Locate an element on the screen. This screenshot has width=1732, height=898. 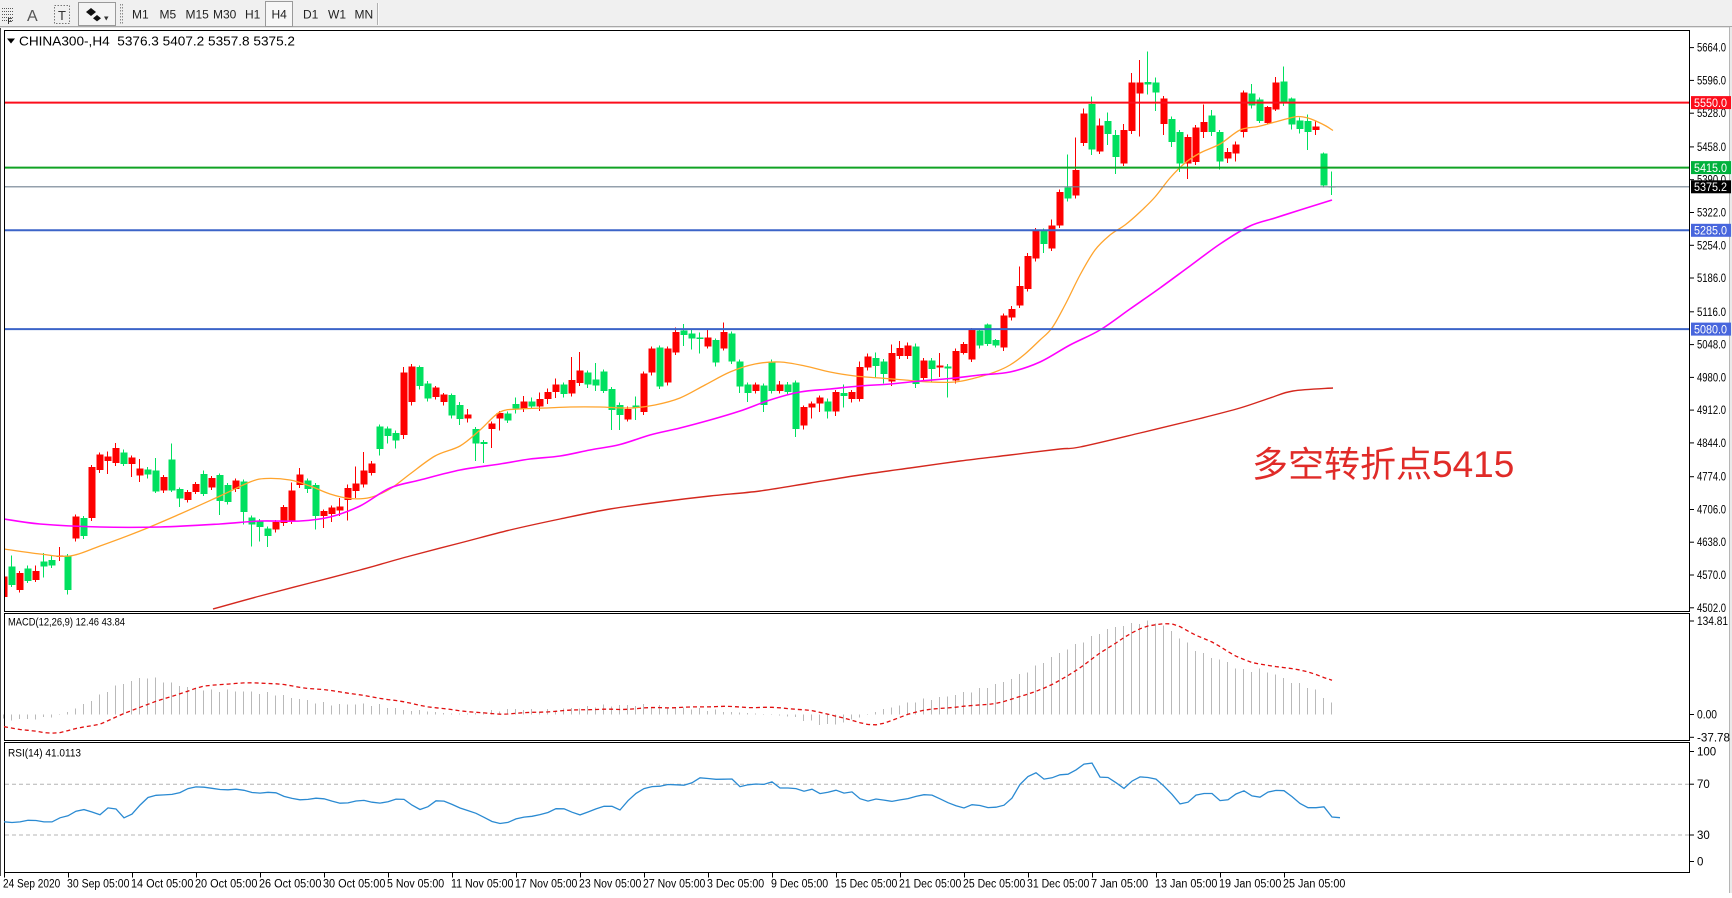
svg-text: 0 is located at coordinates (1700, 863).